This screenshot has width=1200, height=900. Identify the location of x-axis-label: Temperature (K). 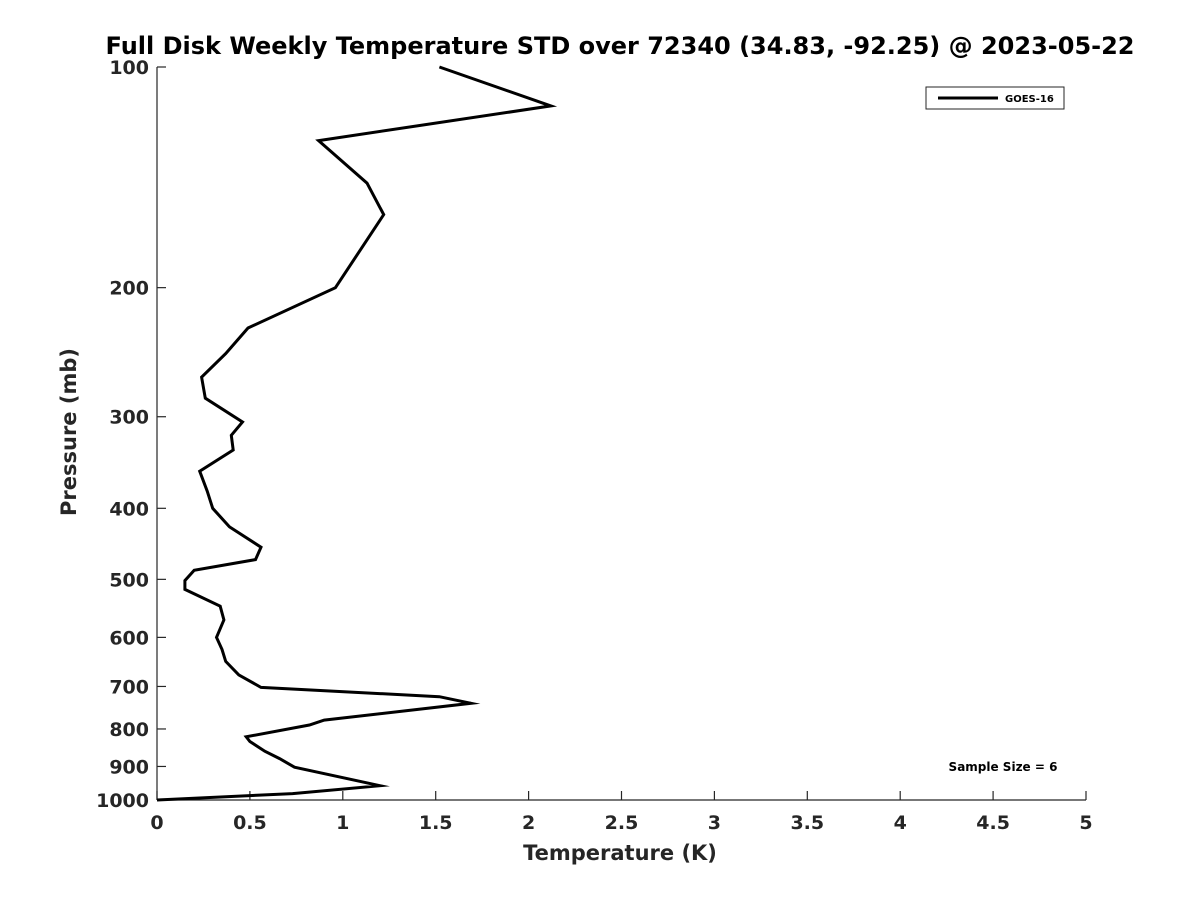
(620, 853).